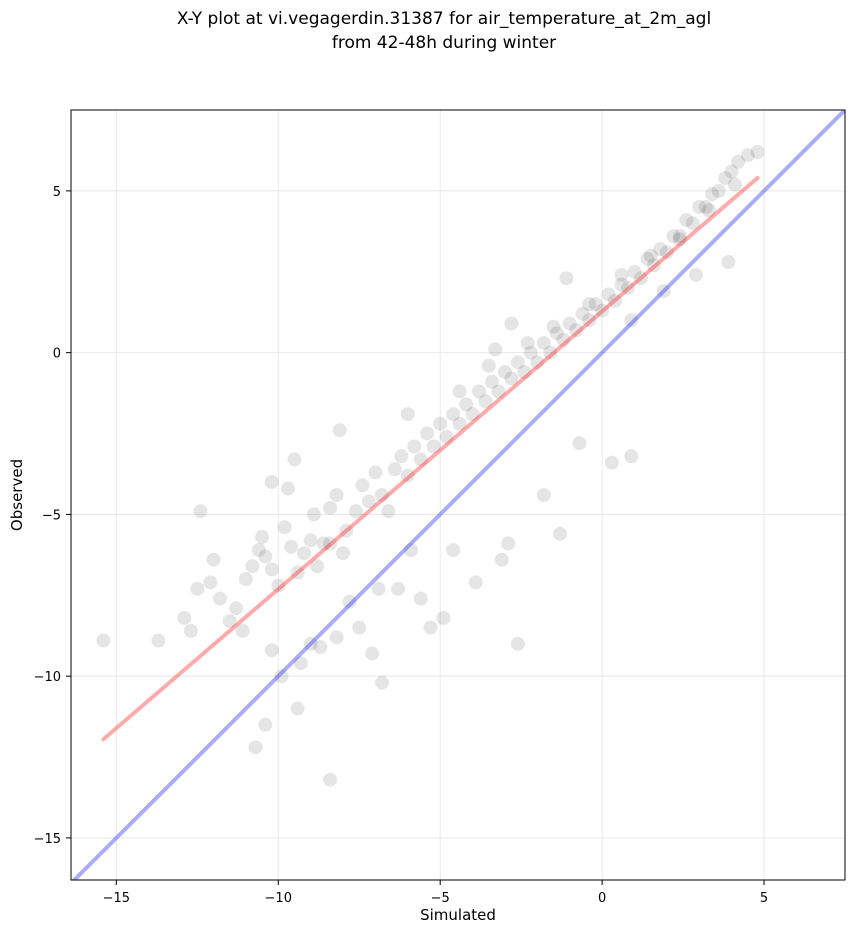 This screenshot has height=934, width=854. What do you see at coordinates (17, 495) in the screenshot?
I see `y-axis-label: Observed` at bounding box center [17, 495].